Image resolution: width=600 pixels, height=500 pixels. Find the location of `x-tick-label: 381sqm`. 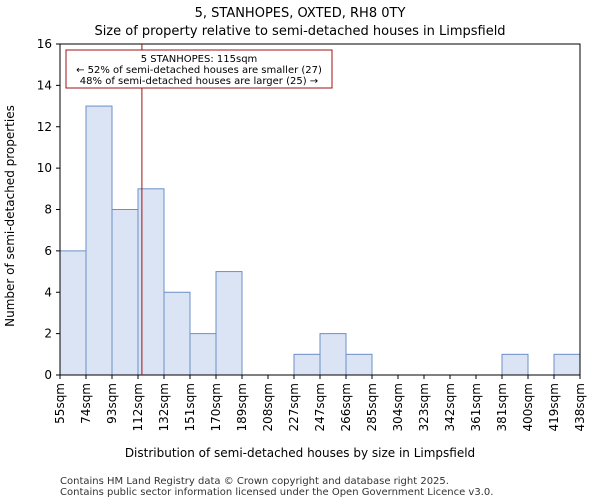

x-tick-label: 381sqm is located at coordinates (502, 407).